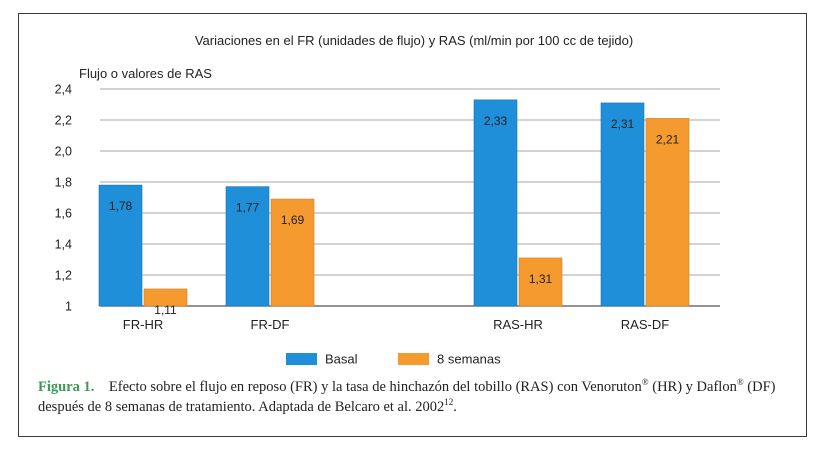  I want to click on y-tick-label: 1,8, so click(63, 183).